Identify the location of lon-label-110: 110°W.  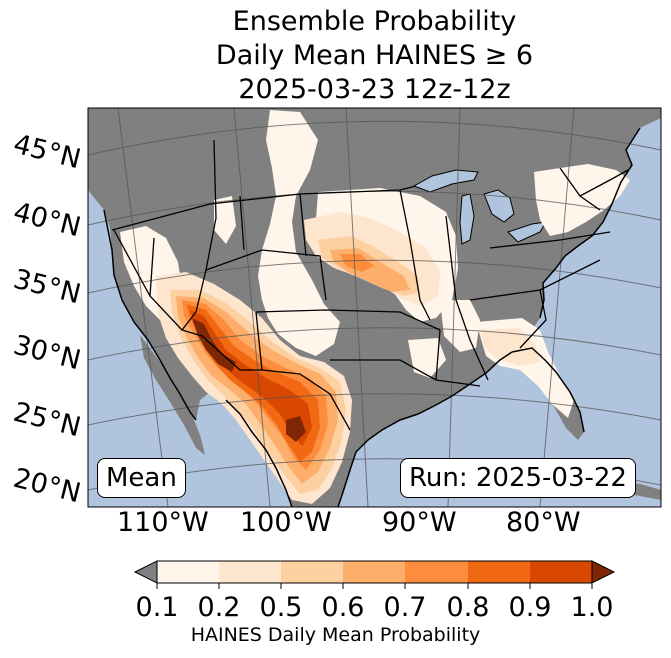
(163, 522).